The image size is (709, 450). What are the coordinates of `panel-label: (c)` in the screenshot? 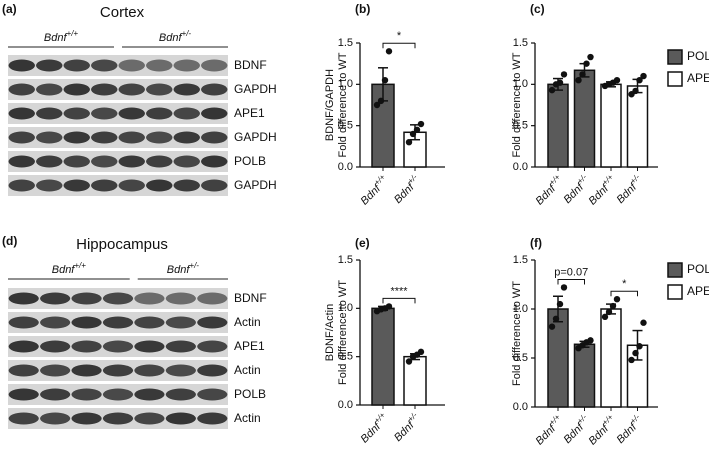 It's located at (537, 9).